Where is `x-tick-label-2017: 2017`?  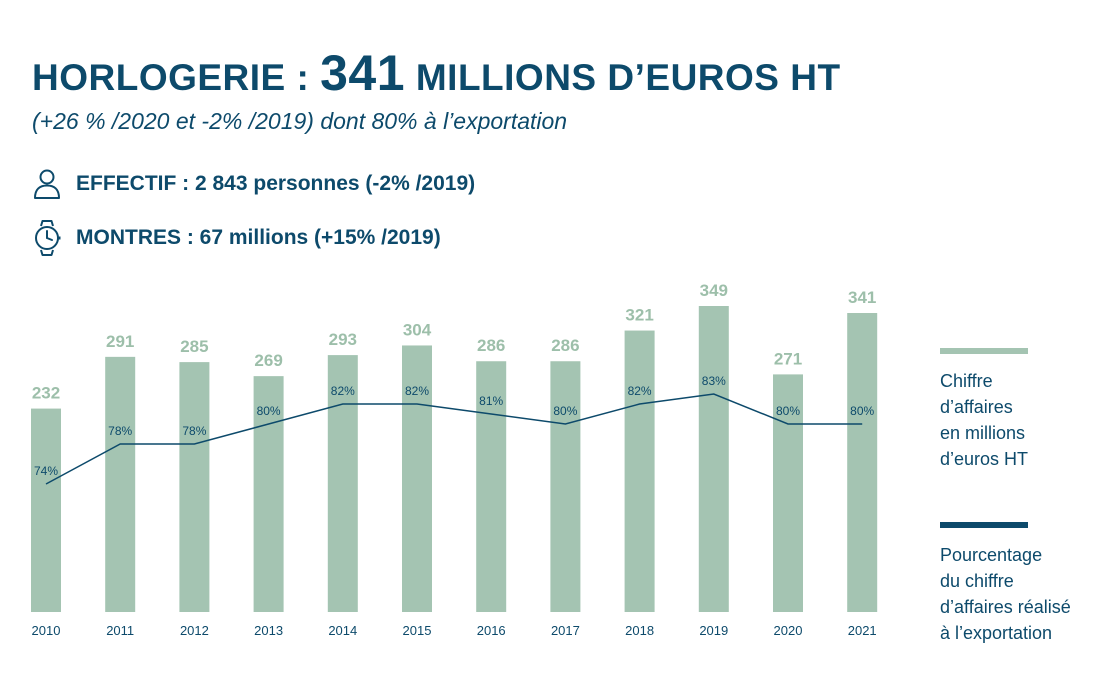 x-tick-label-2017: 2017 is located at coordinates (565, 630).